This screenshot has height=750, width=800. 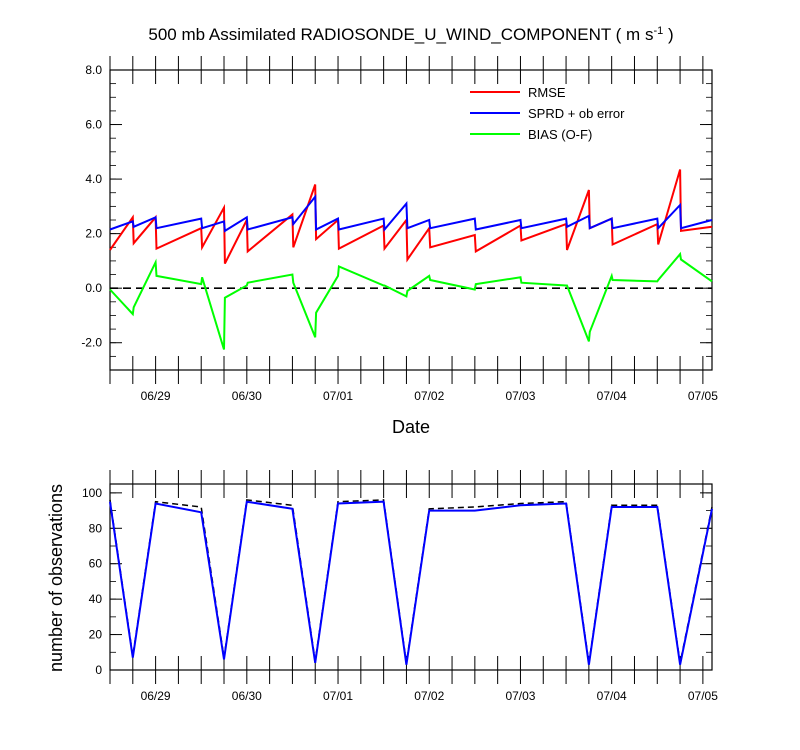 I want to click on x-axis-label: Date, so click(x=411, y=427).